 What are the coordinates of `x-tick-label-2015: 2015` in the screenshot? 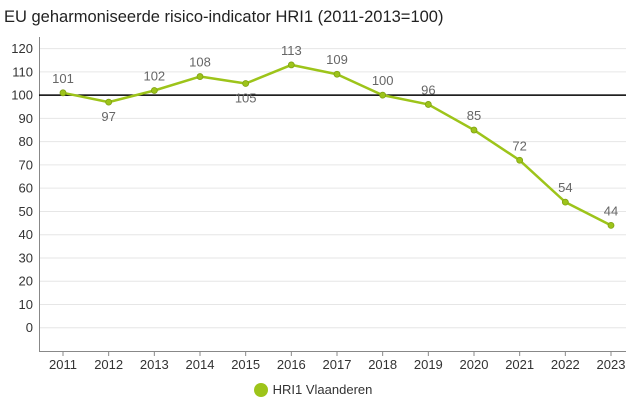 It's located at (245, 364).